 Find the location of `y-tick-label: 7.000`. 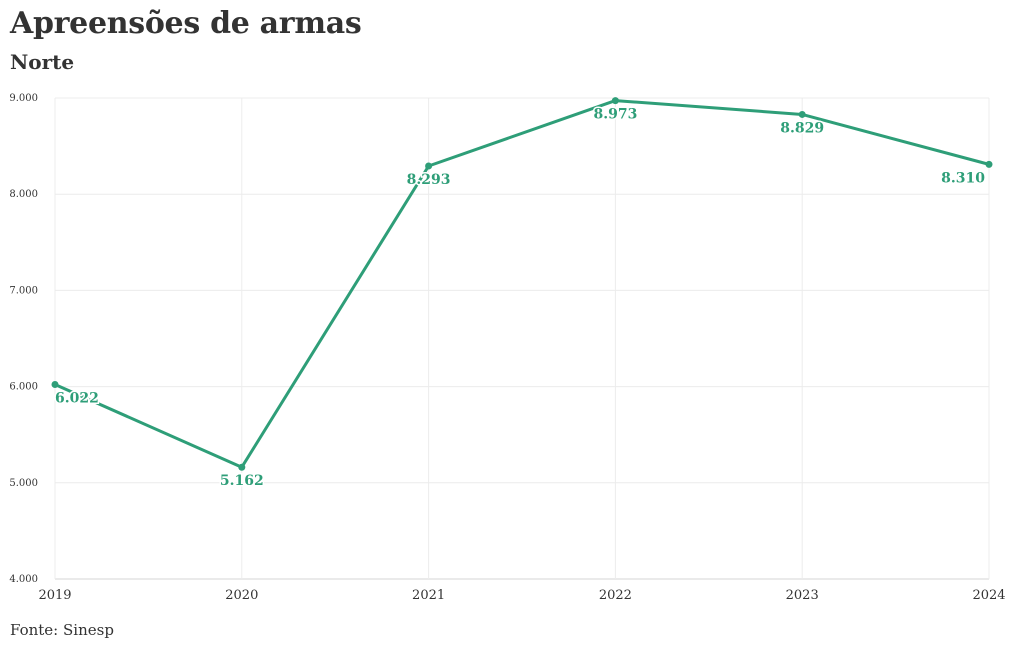

y-tick-label: 7.000 is located at coordinates (23, 290).